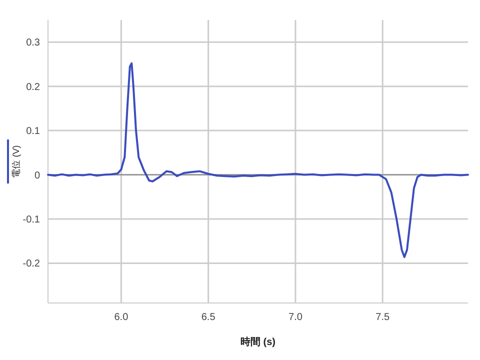  What do you see at coordinates (31, 264) in the screenshot?
I see `y-tick-label: -0.2` at bounding box center [31, 264].